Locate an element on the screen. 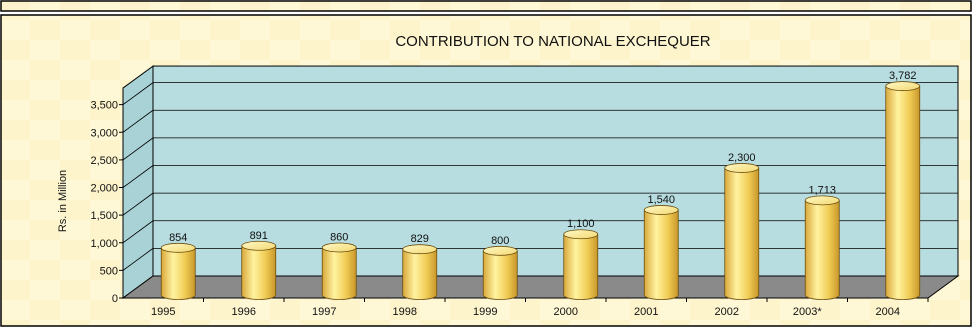 The image size is (972, 332). data-label: 1,713 is located at coordinates (822, 190).